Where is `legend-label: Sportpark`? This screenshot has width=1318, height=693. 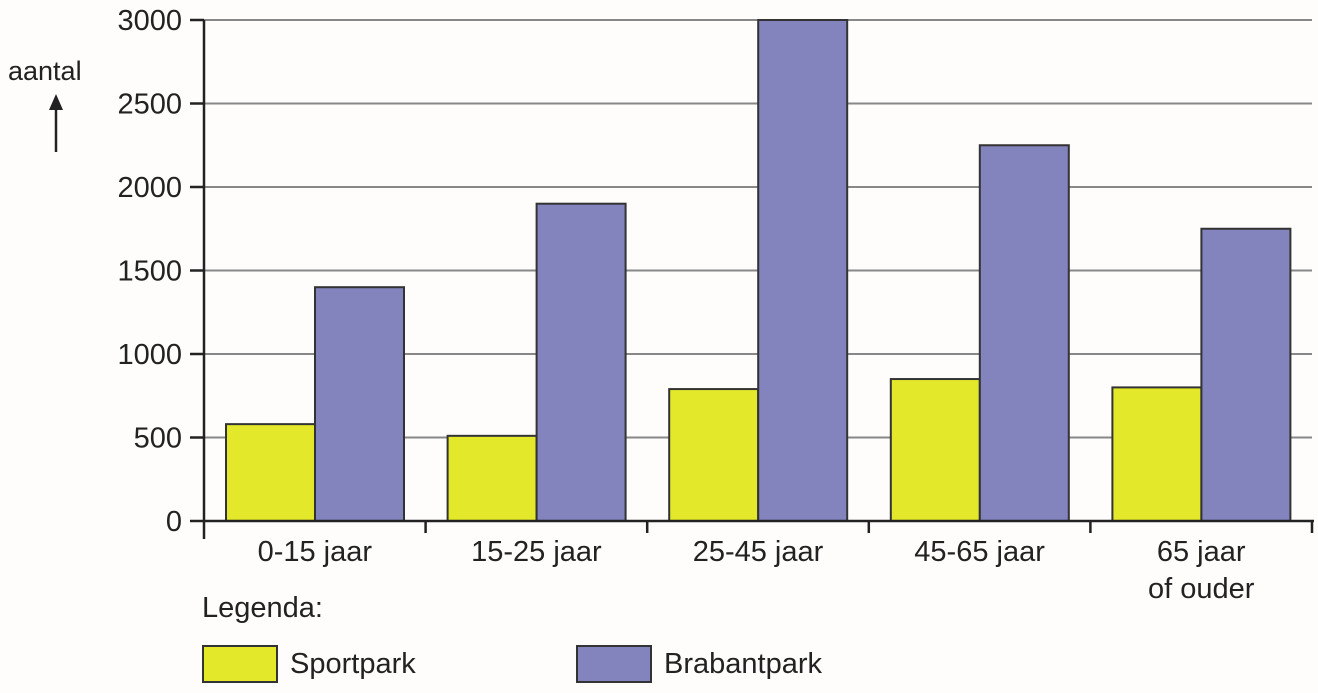 legend-label: Sportpark is located at coordinates (353, 663).